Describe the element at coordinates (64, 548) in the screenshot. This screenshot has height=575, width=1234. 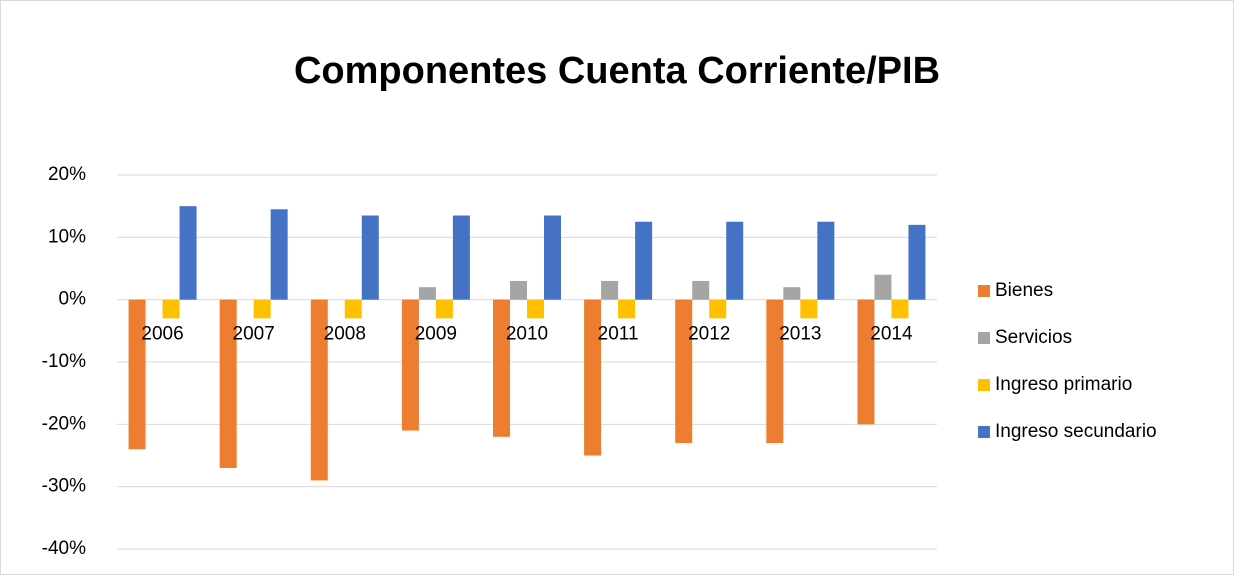
I see `y-tick-label: -40%` at that location.